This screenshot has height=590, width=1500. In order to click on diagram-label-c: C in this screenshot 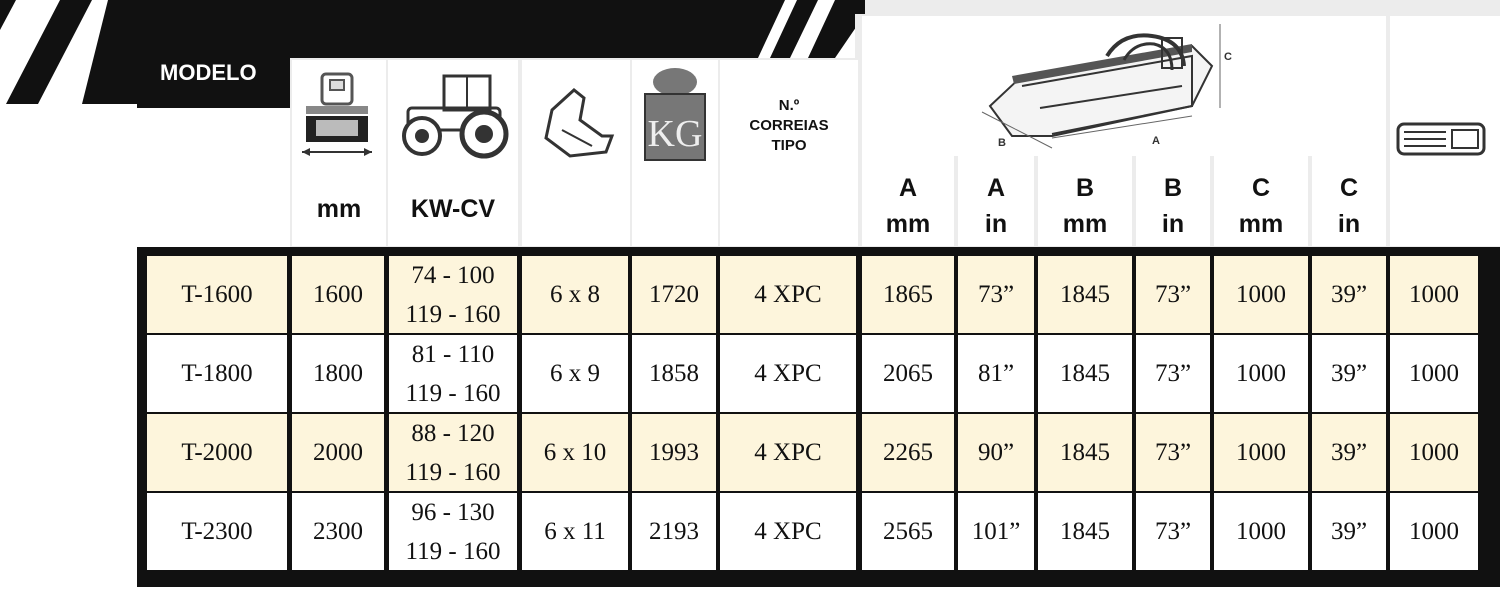, I will do `click(1228, 57)`.